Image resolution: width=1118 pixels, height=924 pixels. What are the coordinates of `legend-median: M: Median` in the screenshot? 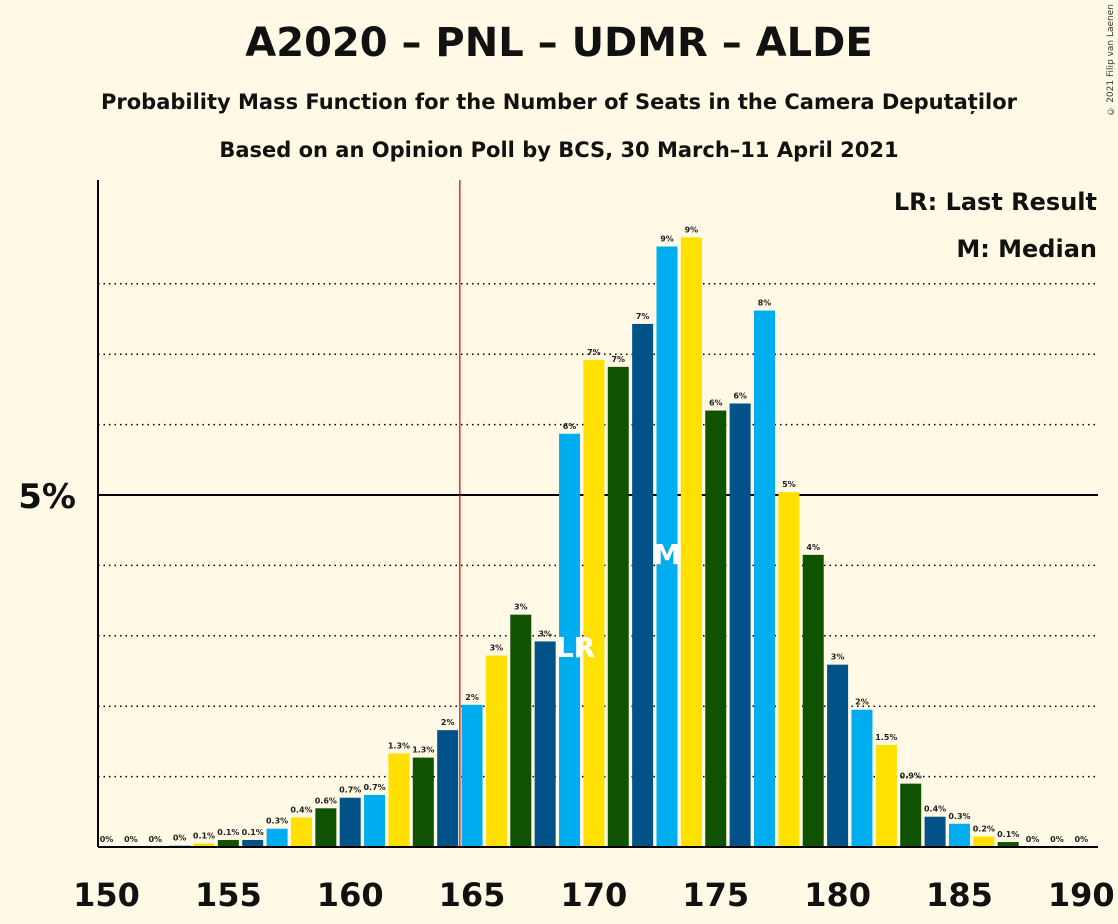 It's located at (1026, 249).